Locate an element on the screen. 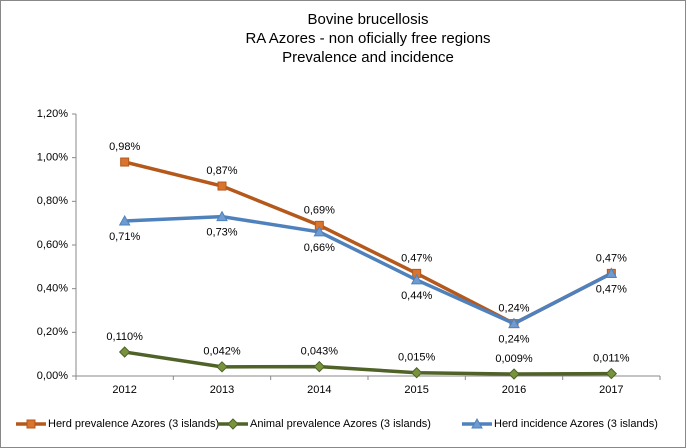 The height and width of the screenshot is (448, 686). data-label: 0,009% is located at coordinates (514, 359).